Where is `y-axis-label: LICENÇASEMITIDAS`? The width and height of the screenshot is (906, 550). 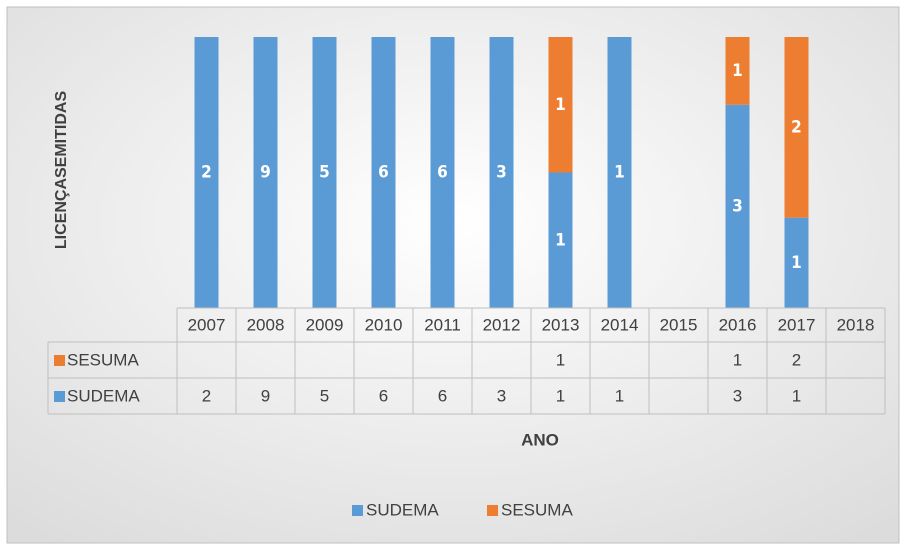 y-axis-label: LICENÇASEMITIDAS is located at coordinates (61, 170).